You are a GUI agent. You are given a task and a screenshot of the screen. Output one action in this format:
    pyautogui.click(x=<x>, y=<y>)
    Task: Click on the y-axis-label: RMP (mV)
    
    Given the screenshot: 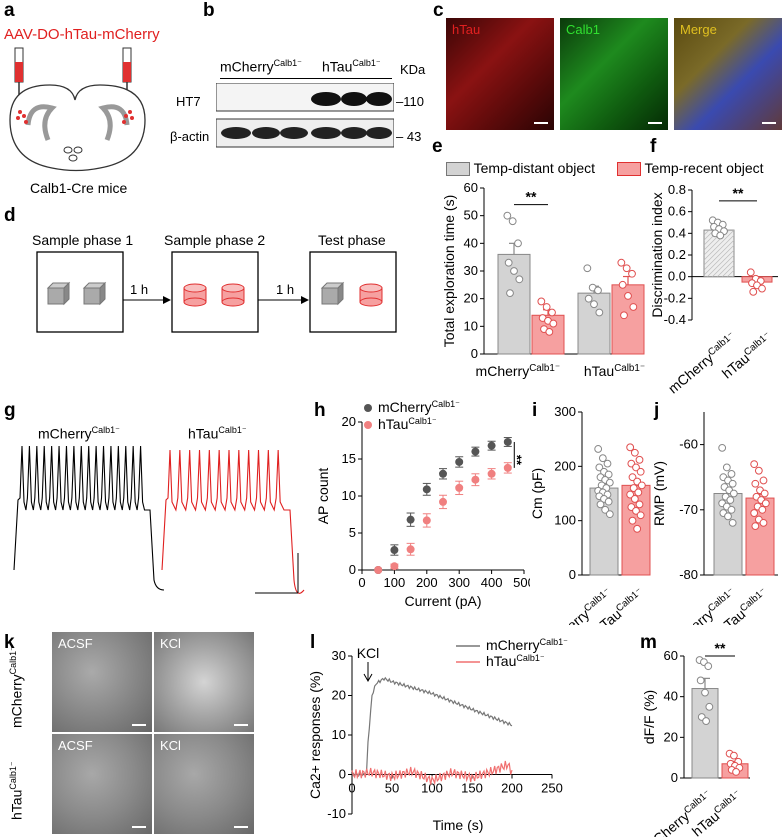 What is the action you would take?
    pyautogui.click(x=659, y=493)
    